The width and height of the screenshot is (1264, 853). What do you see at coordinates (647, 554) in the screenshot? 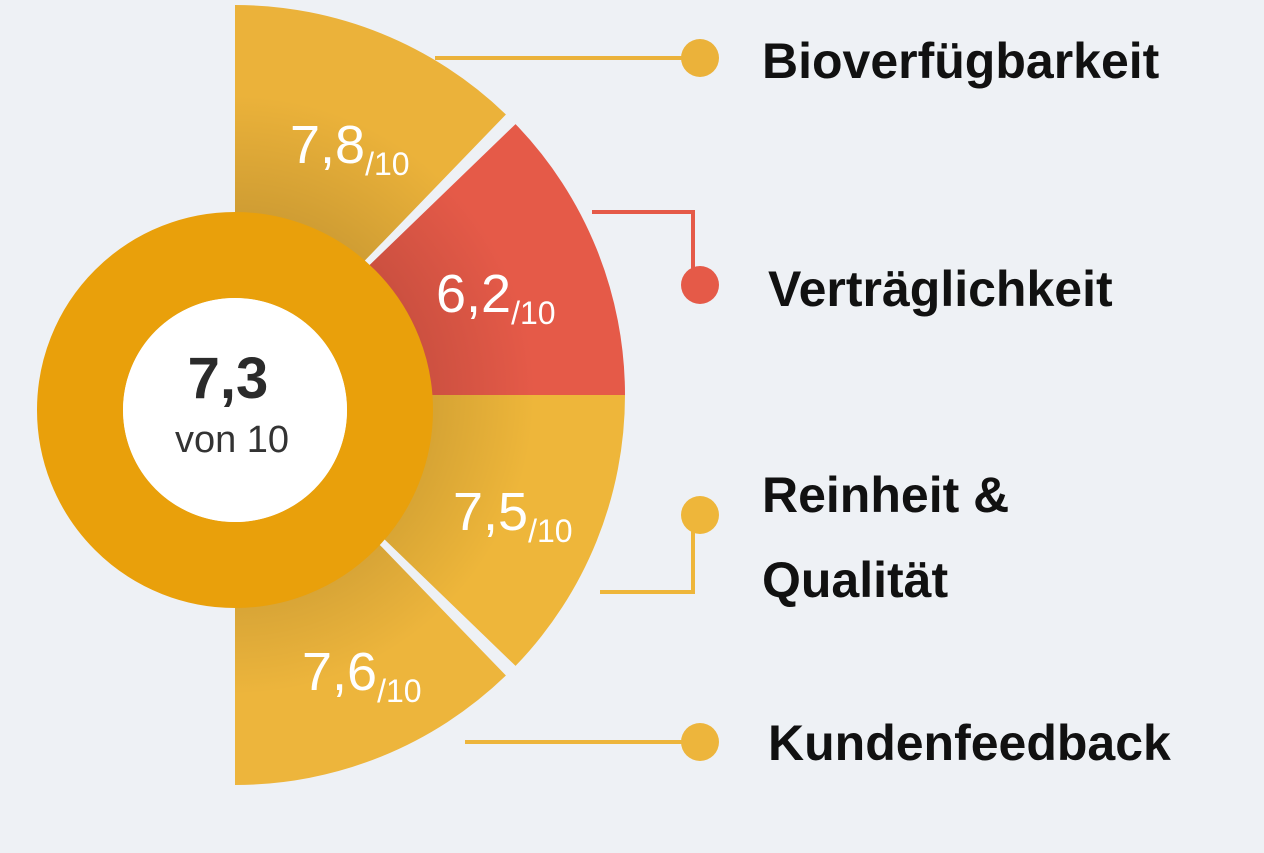
I see `segment-3-connector-line` at bounding box center [647, 554].